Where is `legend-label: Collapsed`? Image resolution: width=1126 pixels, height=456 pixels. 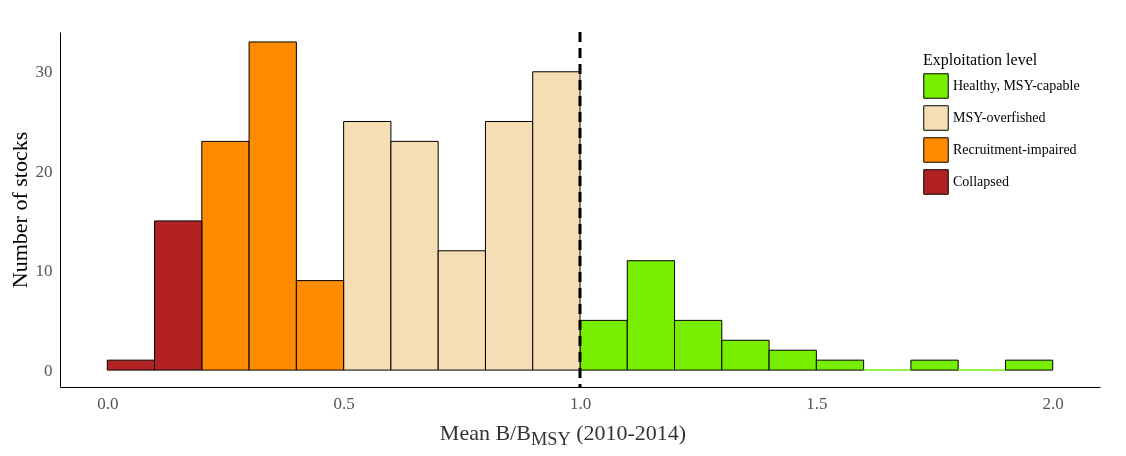 legend-label: Collapsed is located at coordinates (981, 181).